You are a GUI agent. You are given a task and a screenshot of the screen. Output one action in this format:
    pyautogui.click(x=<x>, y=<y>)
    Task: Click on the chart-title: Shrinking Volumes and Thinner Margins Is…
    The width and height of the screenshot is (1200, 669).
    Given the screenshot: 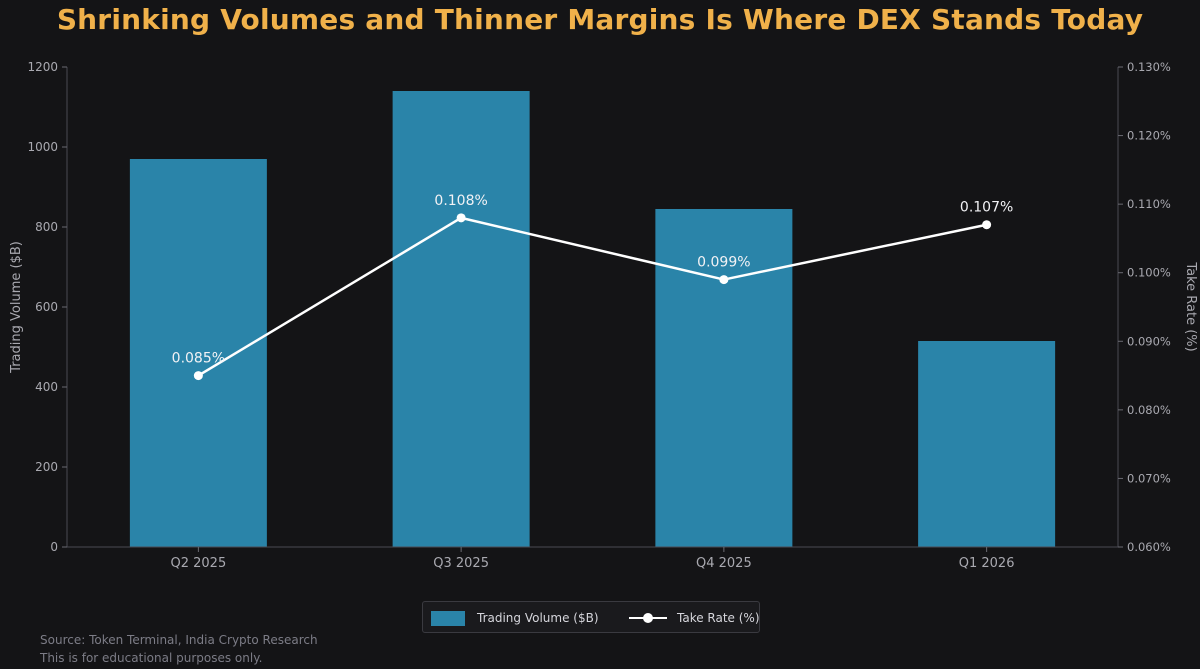 What is the action you would take?
    pyautogui.click(x=600, y=19)
    